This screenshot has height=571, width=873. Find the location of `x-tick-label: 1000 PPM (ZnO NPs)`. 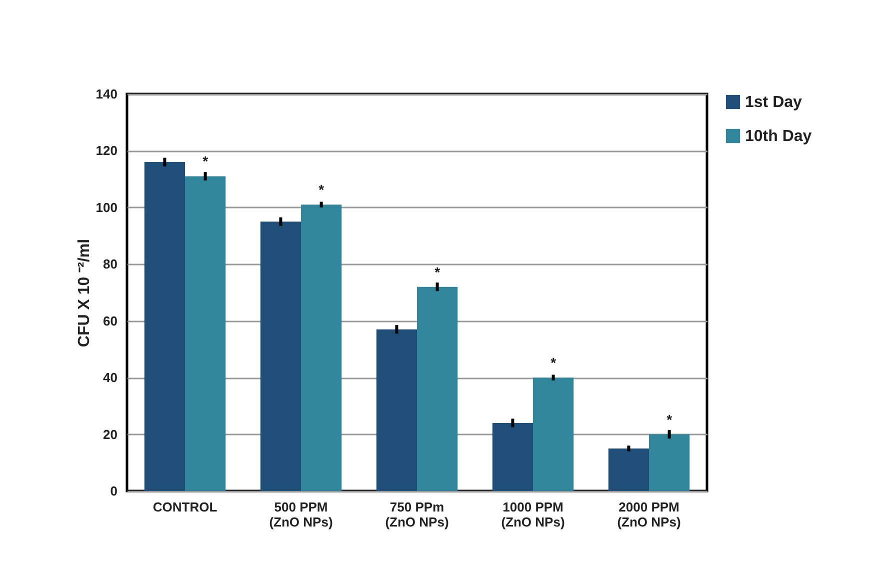

x-tick-label: 1000 PPM (ZnO NPs) is located at coordinates (533, 515).